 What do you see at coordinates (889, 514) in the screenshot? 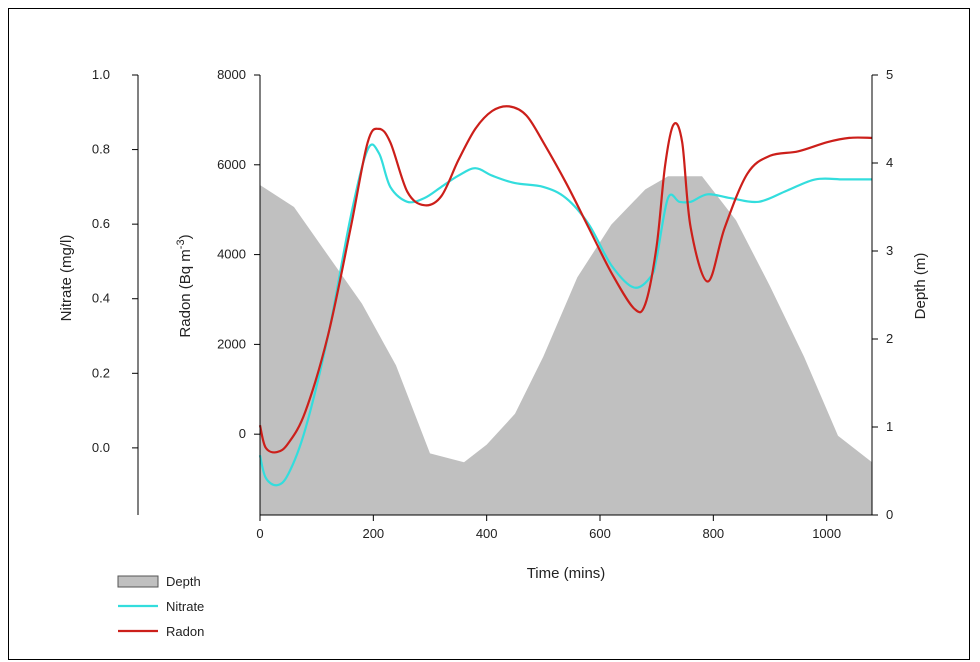
I see `depth-tick-label: 0` at bounding box center [889, 514].